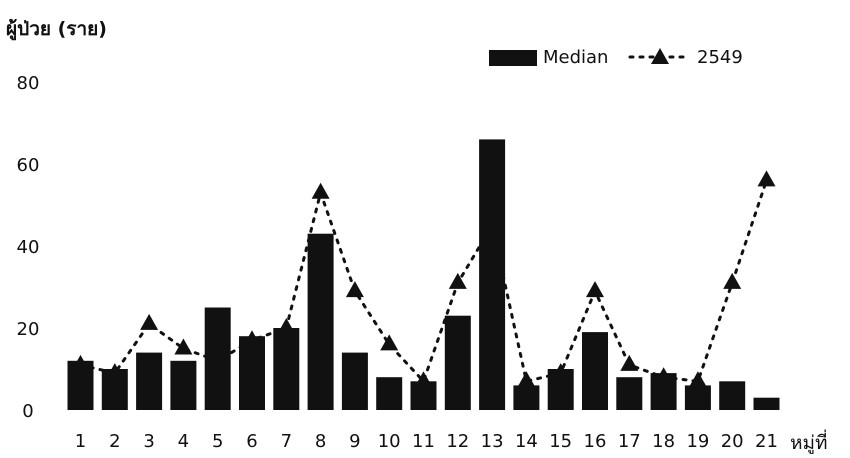 This screenshot has width=850, height=458. I want to click on x-tick-label: 17, so click(629, 441).